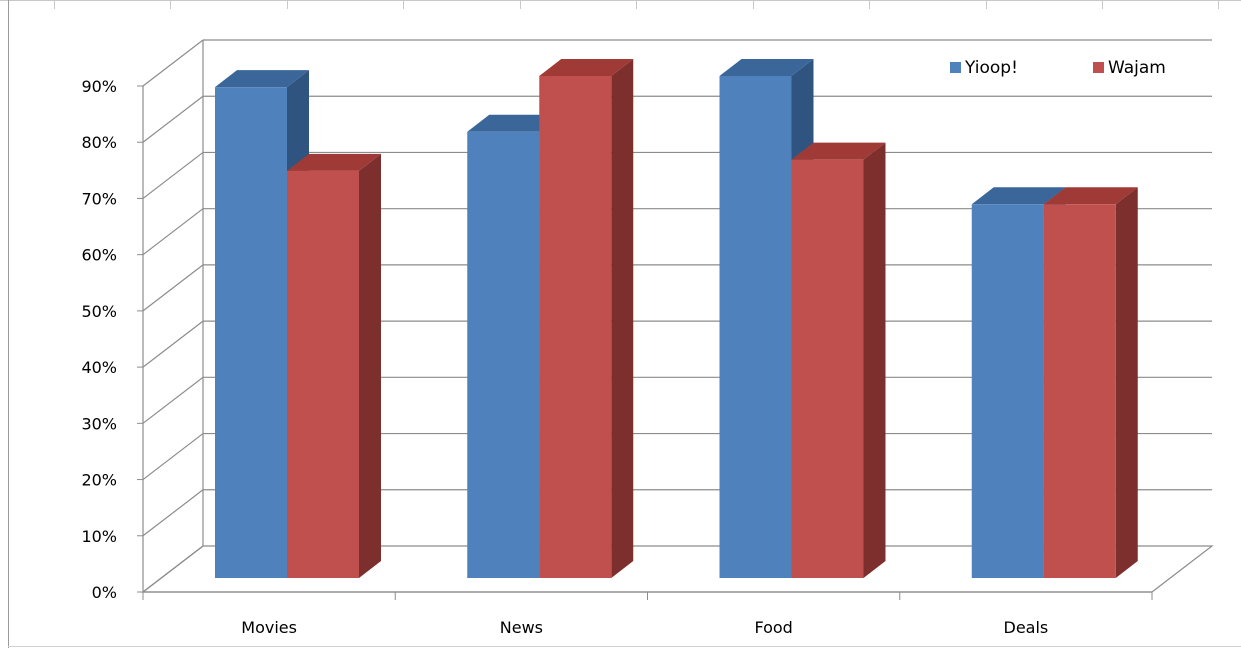 The height and width of the screenshot is (648, 1241). Describe the element at coordinates (104, 592) in the screenshot. I see `y-tick-label: 0%` at that location.